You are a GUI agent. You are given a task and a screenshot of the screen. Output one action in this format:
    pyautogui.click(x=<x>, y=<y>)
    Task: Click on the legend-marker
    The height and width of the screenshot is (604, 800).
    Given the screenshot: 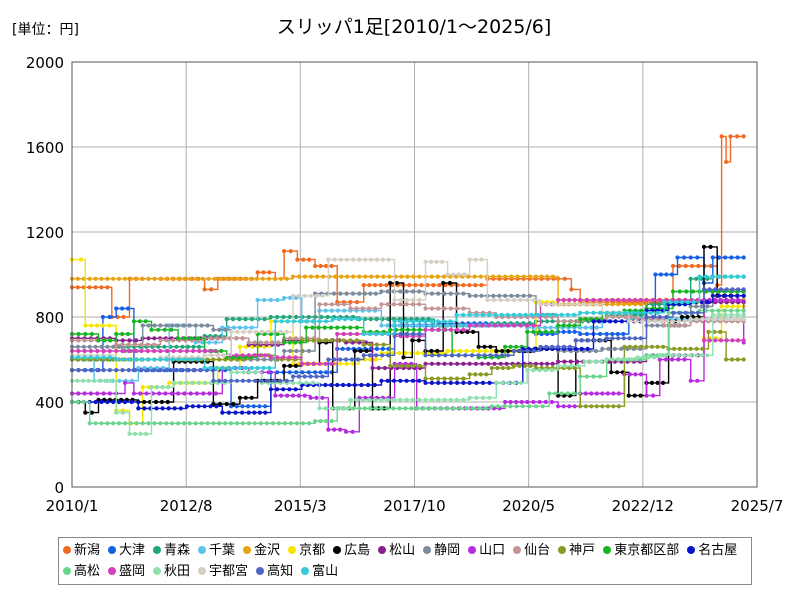 What is the action you would take?
    pyautogui.click(x=112, y=550)
    